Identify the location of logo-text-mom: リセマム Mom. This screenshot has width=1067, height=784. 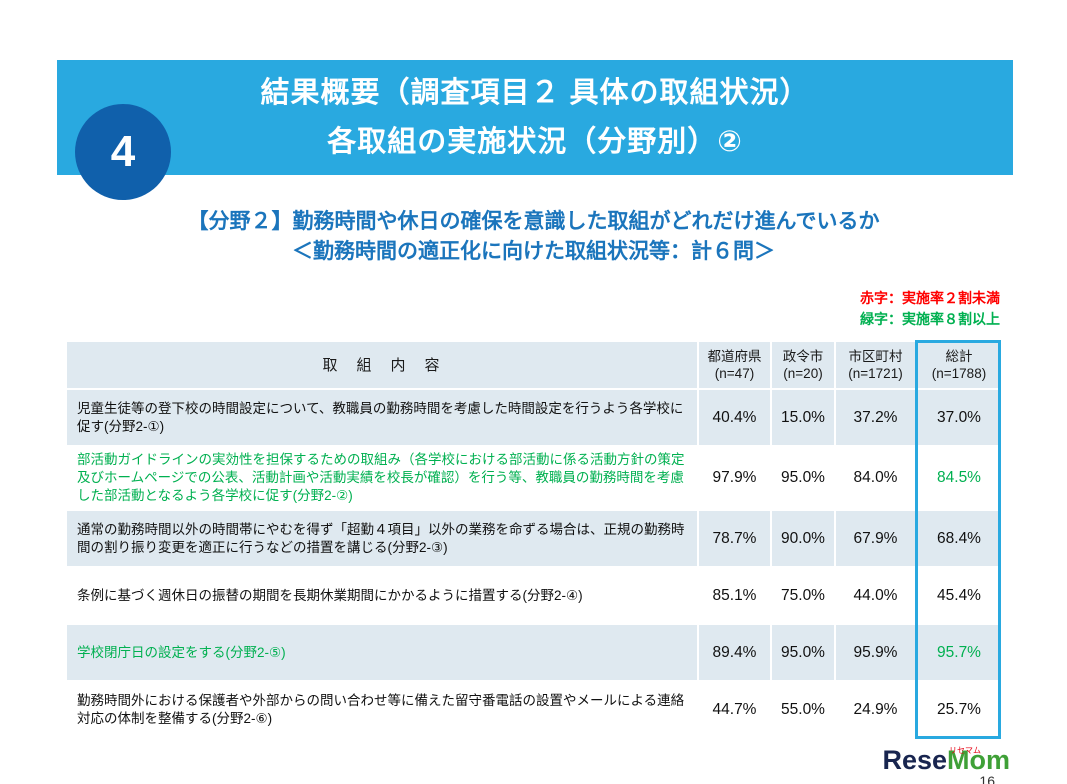
(978, 760).